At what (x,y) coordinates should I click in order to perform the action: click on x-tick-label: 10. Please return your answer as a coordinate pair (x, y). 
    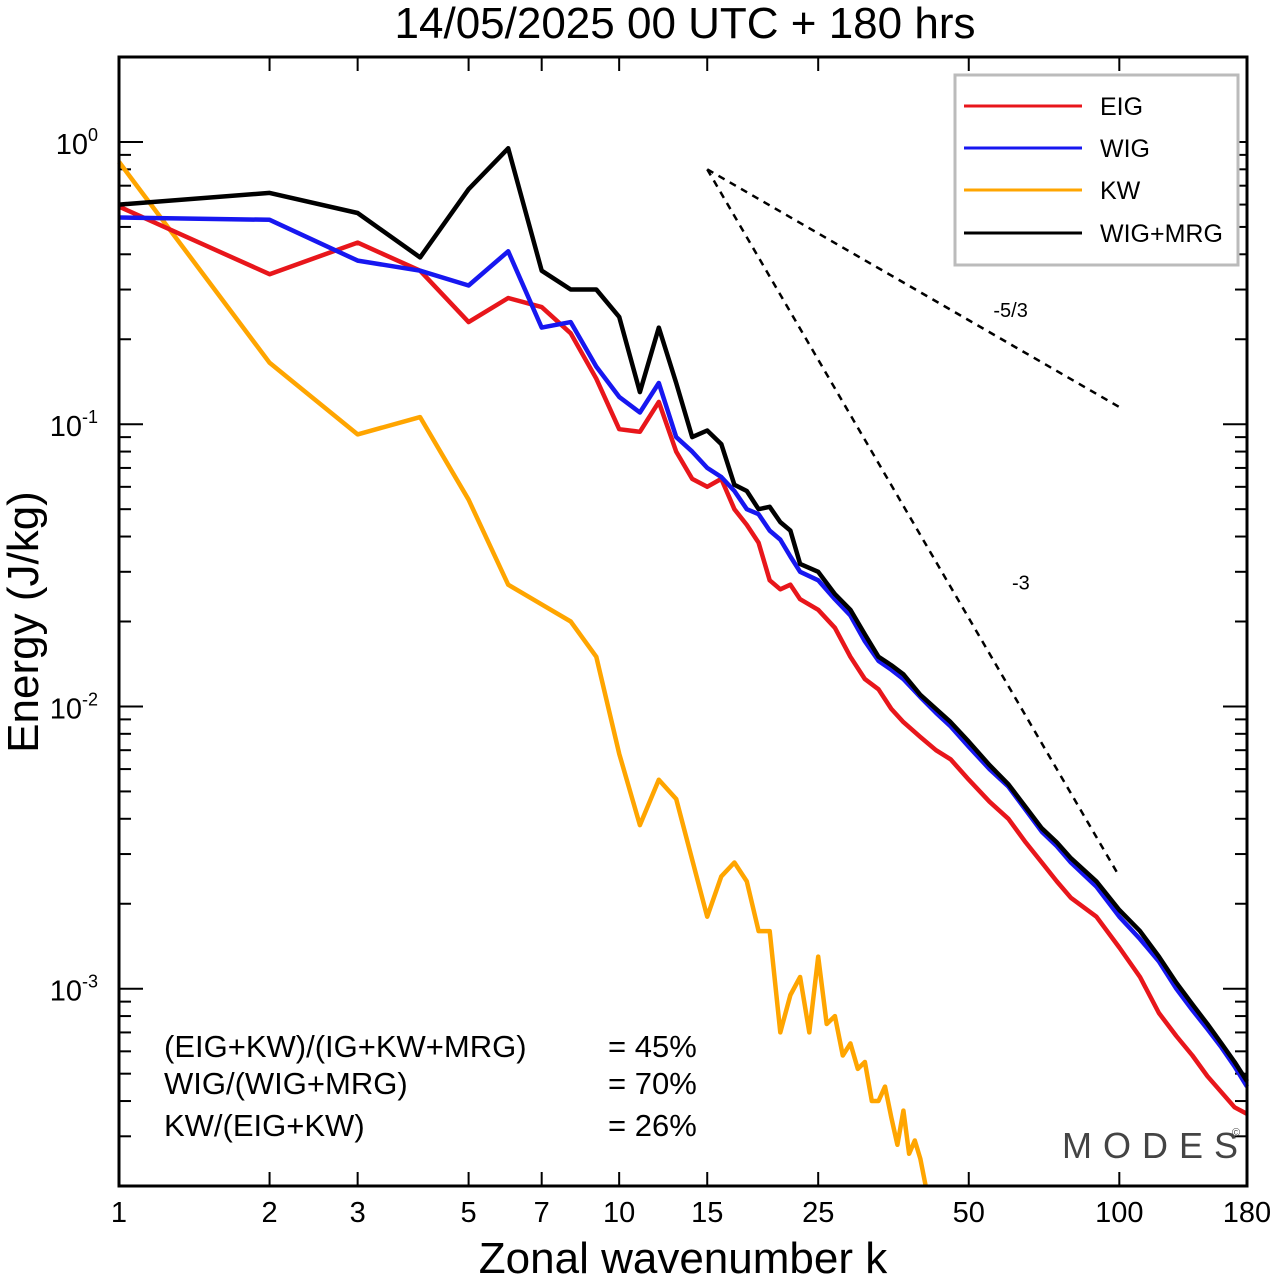
    Looking at the image, I should click on (619, 1213).